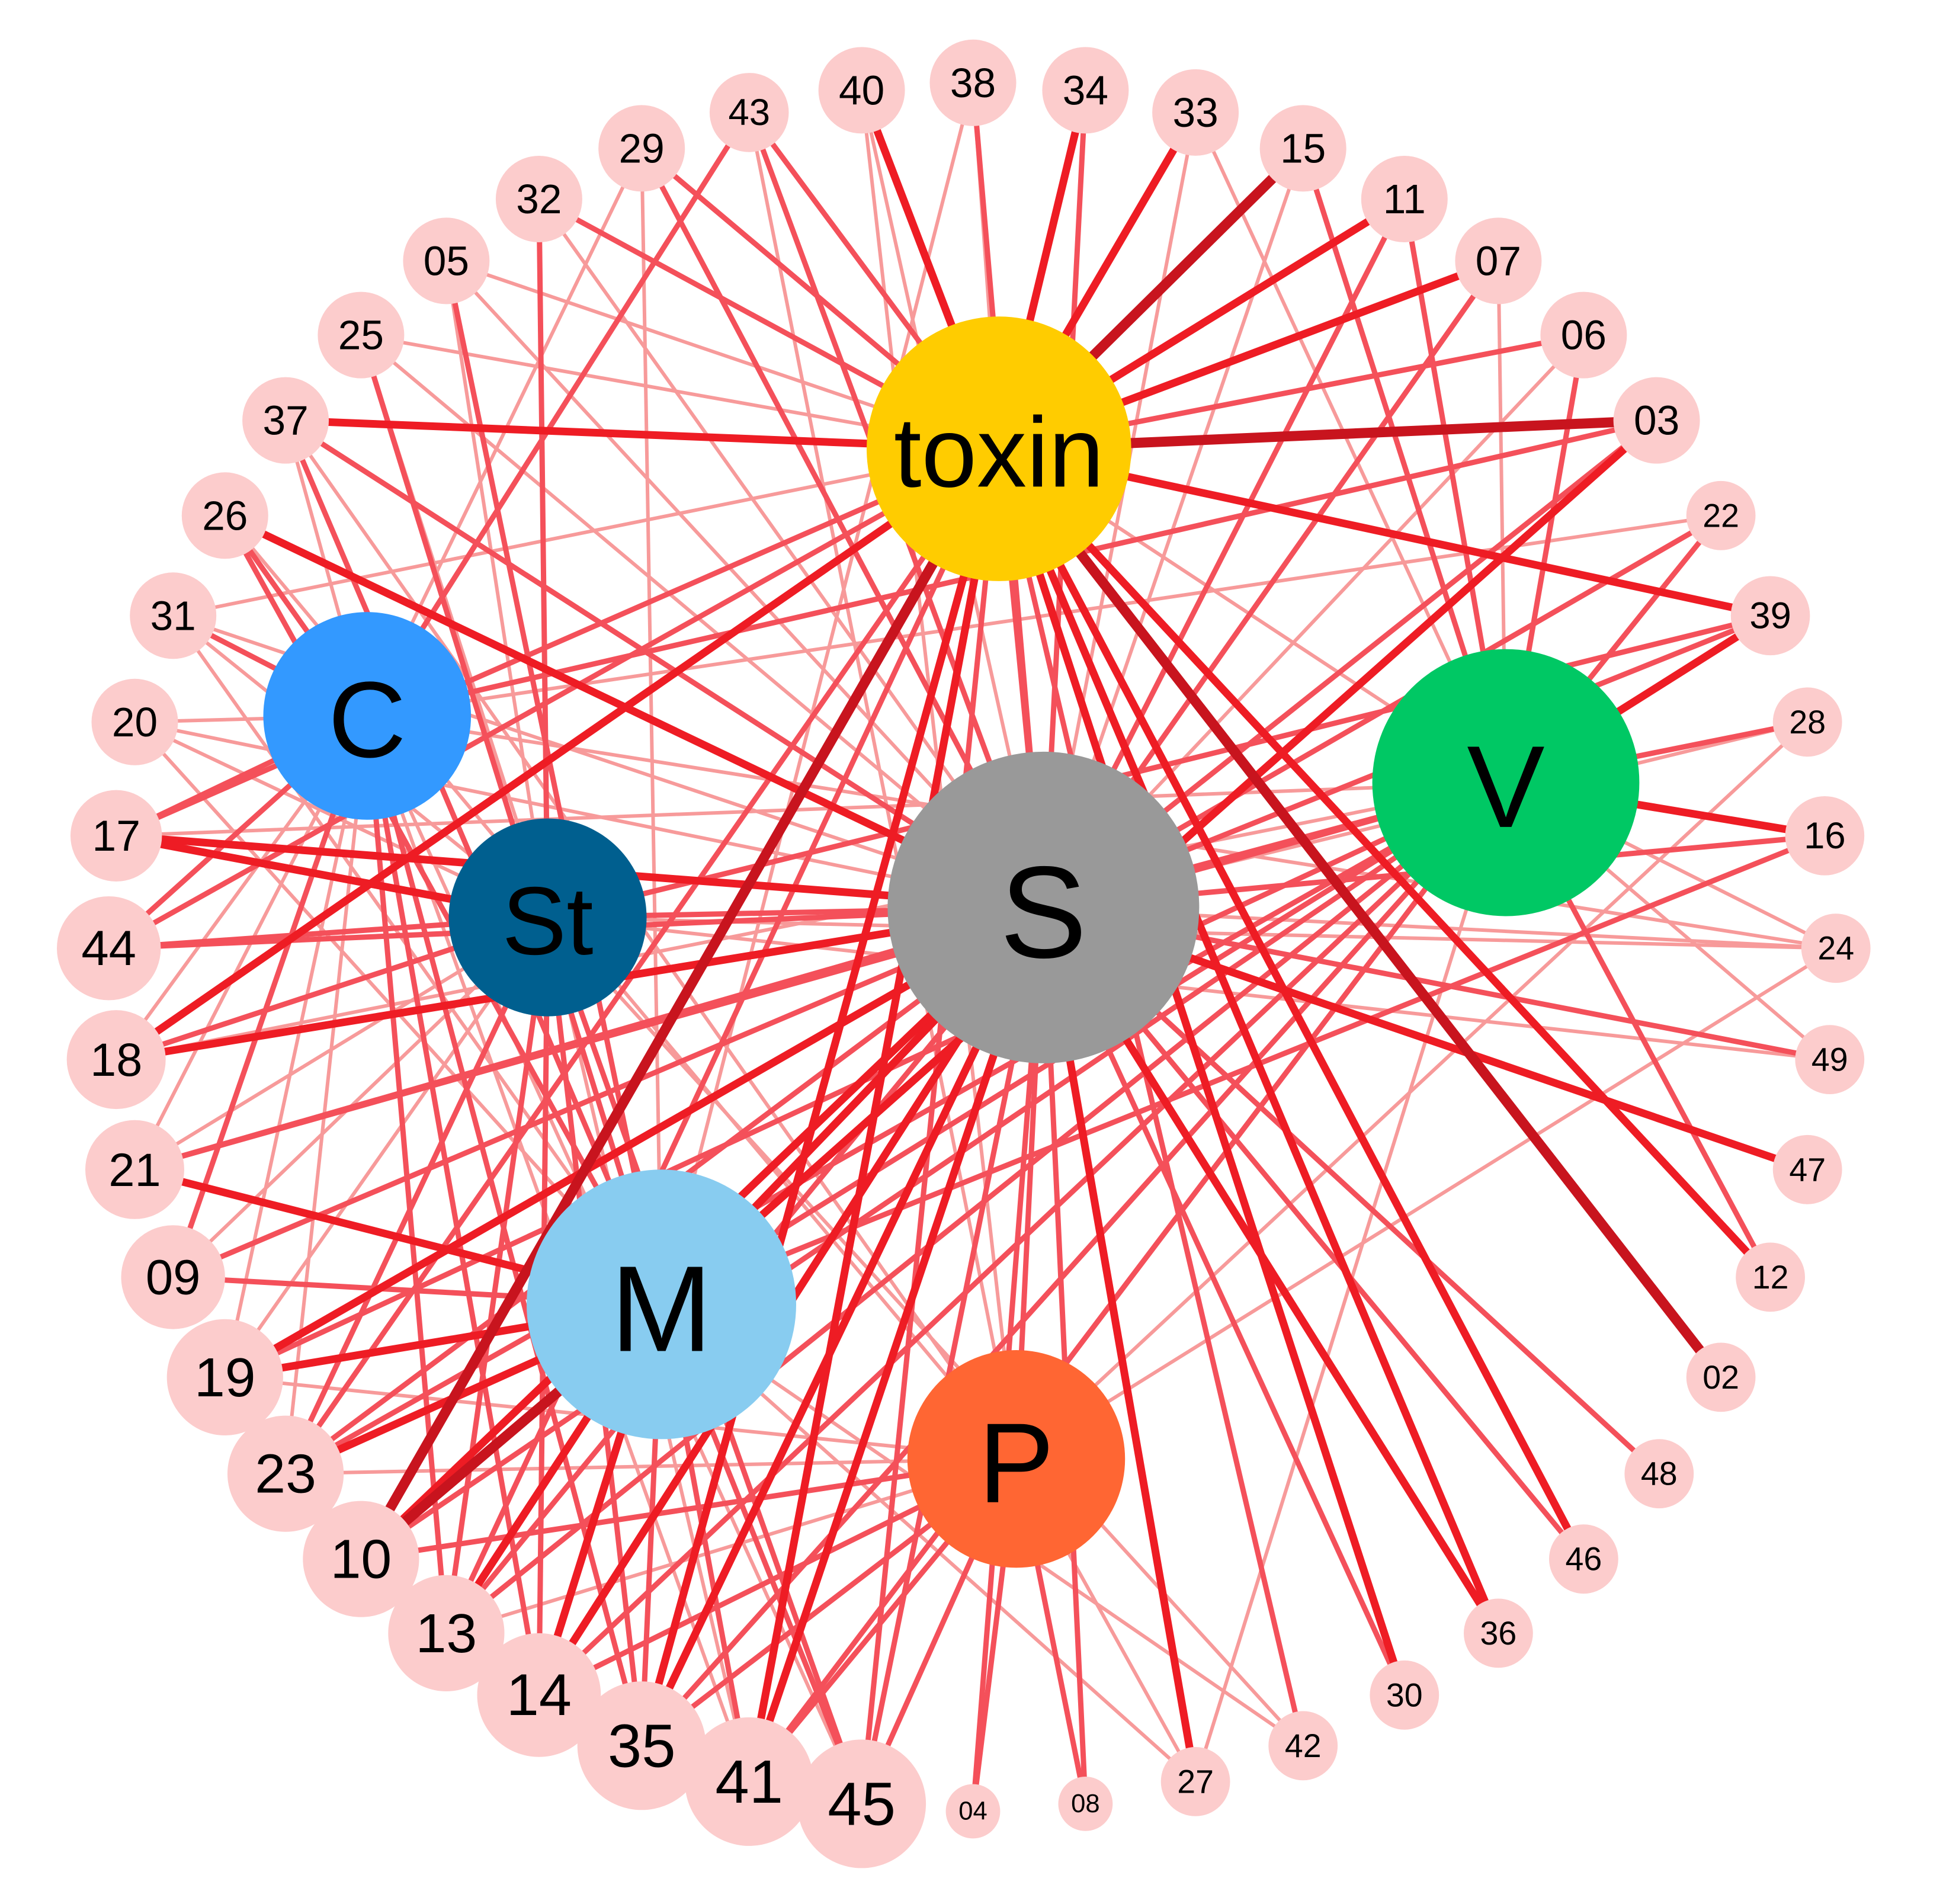 The width and height of the screenshot is (1943, 1904). Describe the element at coordinates (446, 1633) in the screenshot. I see `node-13-circle` at that location.